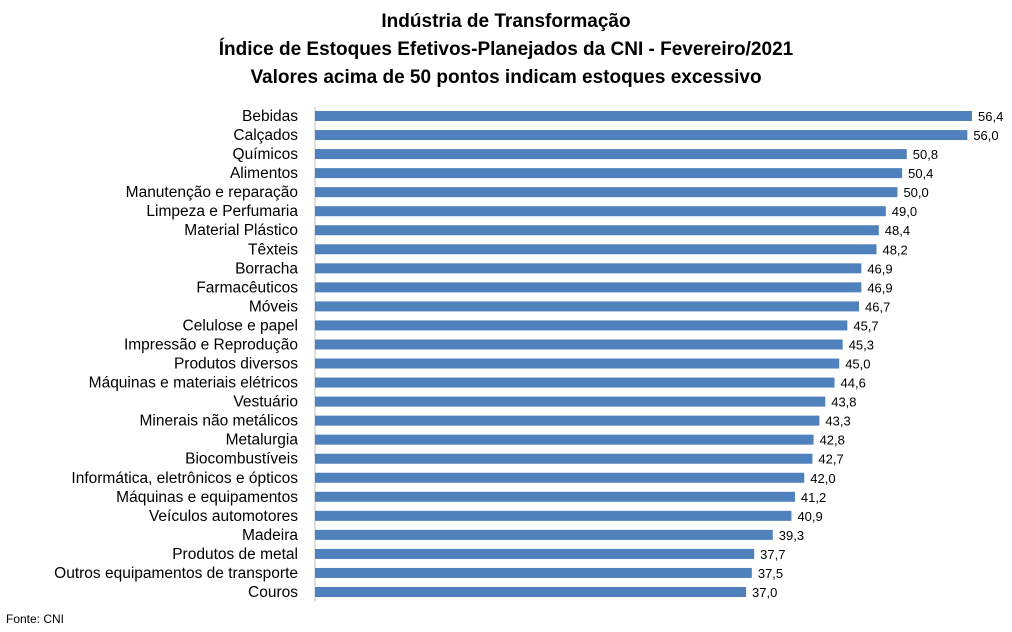  I want to click on chart-title: Indústria de Transformação, so click(506, 21).